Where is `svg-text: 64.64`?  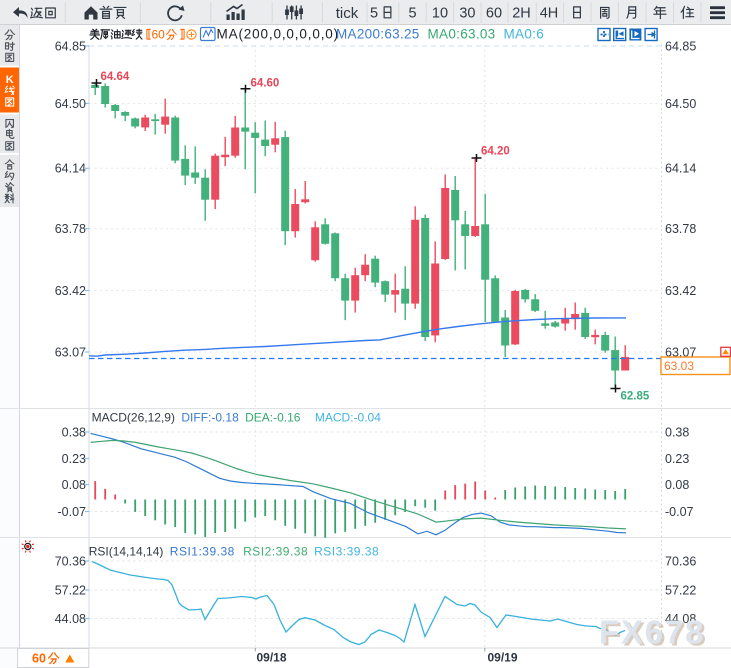
svg-text: 64.64 is located at coordinates (115, 77).